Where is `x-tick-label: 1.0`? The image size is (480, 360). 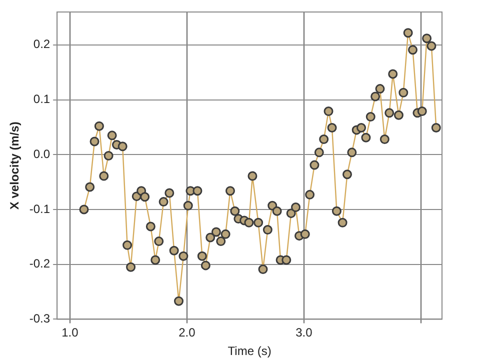 x-tick-label: 1.0 is located at coordinates (70, 333).